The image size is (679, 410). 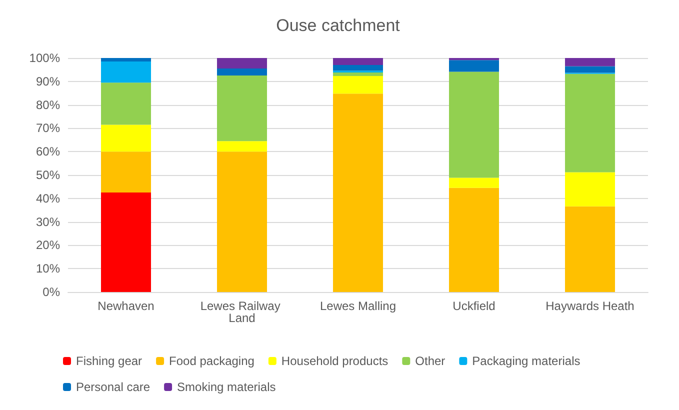 What do you see at coordinates (226, 387) in the screenshot?
I see `legend-label: Smoking materials` at bounding box center [226, 387].